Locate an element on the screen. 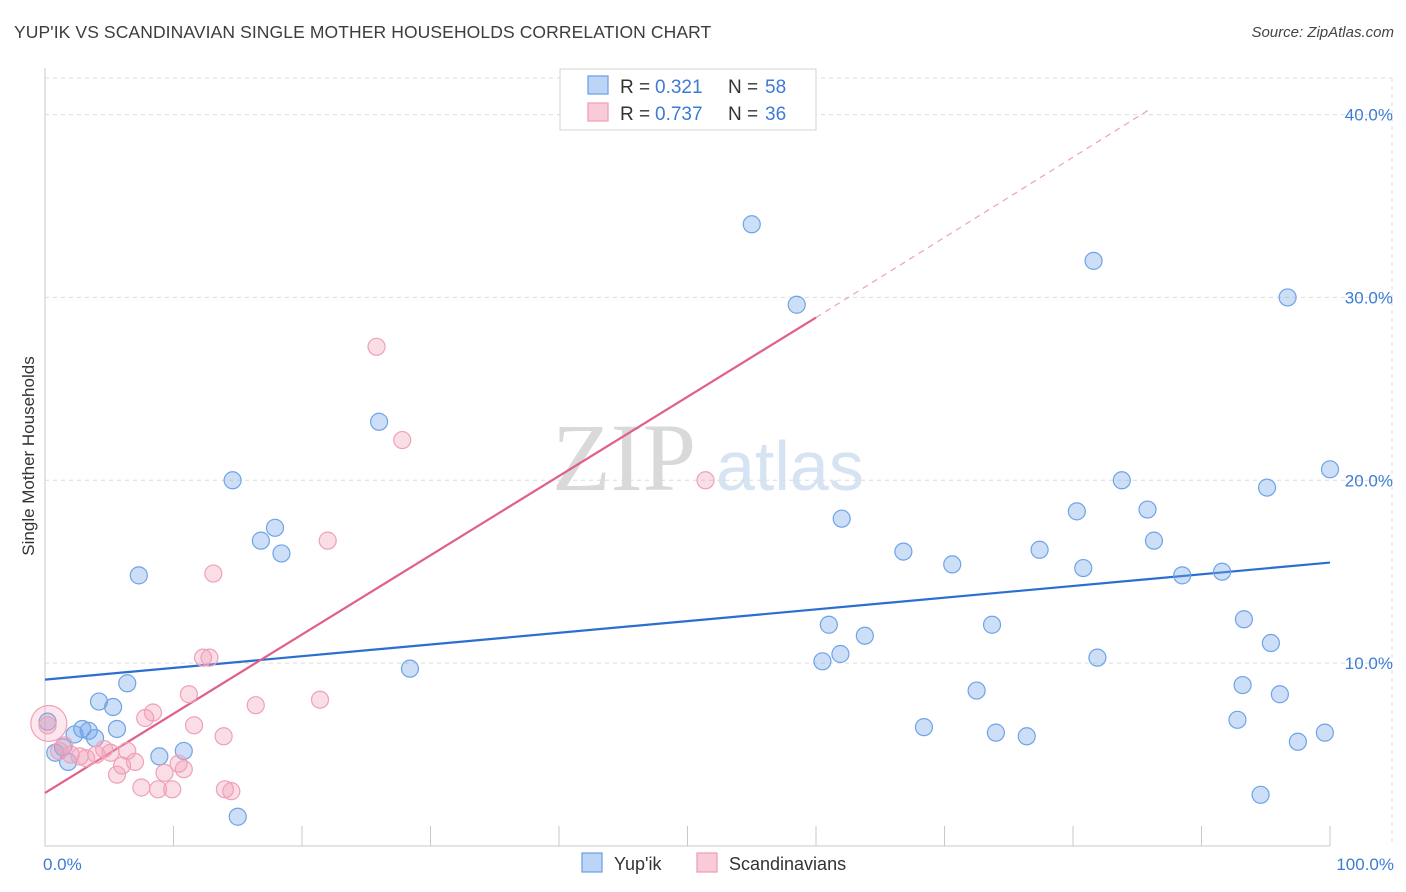  legend-r-value-2: 0.737 is located at coordinates (679, 114).